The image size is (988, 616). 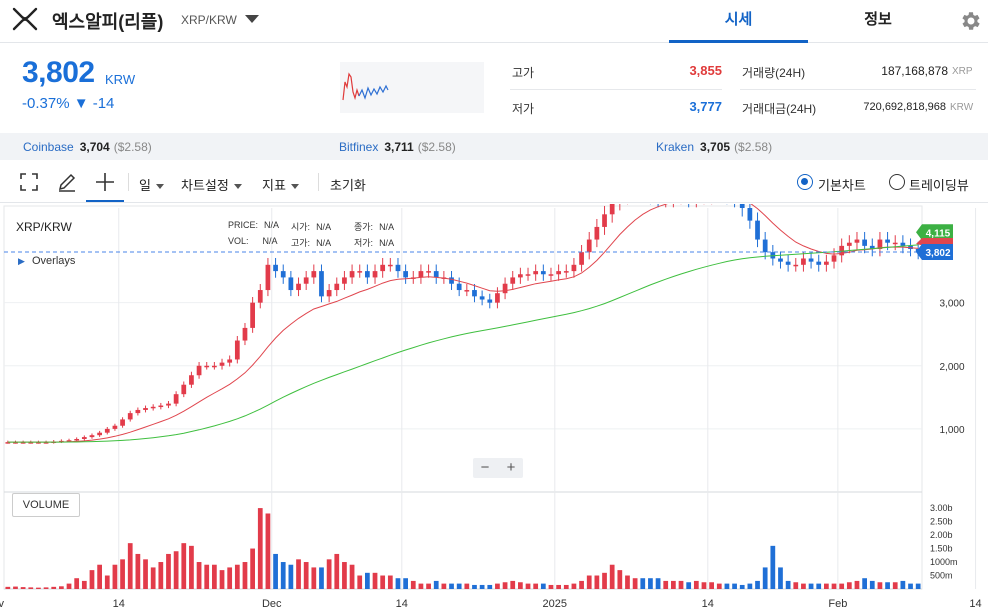 What do you see at coordinates (878, 19) in the screenshot?
I see `tab-info: 정보` at bounding box center [878, 19].